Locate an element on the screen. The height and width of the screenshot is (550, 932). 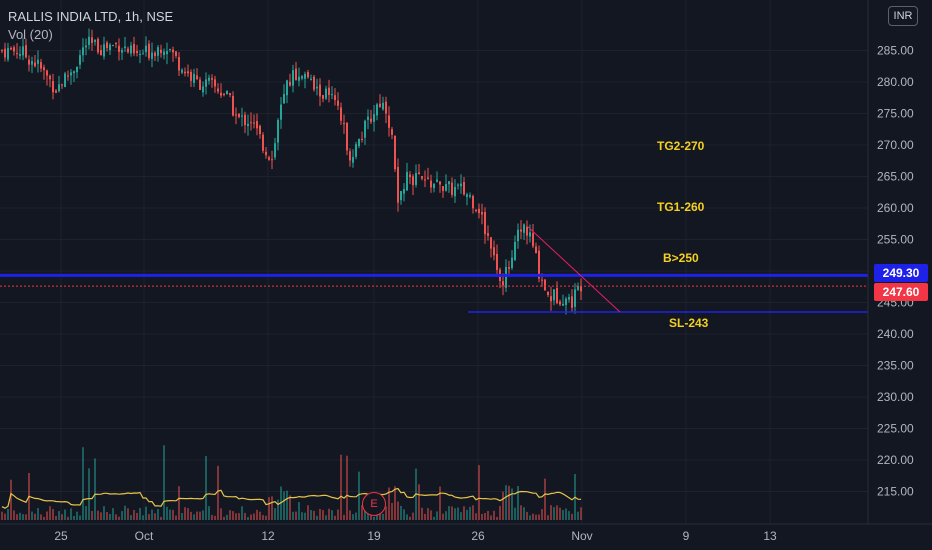
y-tick-label: 235.00 is located at coordinates (895, 366).